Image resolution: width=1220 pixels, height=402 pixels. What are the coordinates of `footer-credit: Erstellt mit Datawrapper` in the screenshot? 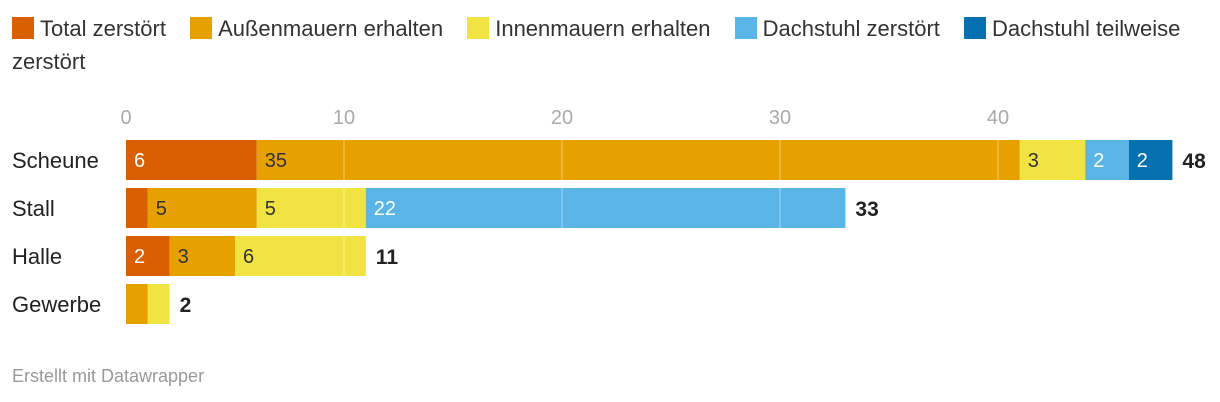 It's located at (108, 376).